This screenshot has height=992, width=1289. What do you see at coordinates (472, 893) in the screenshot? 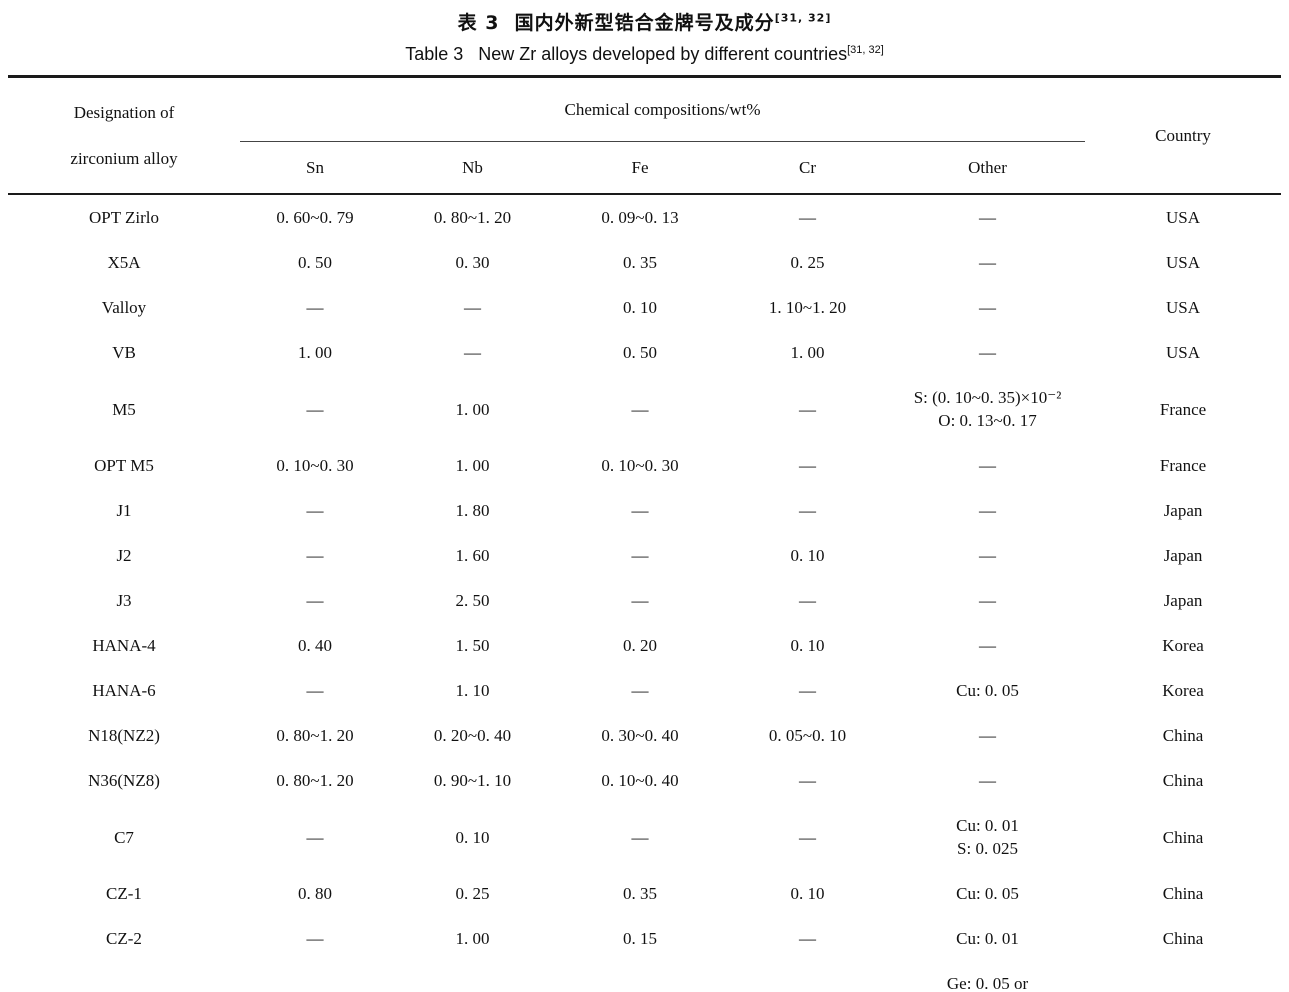
I see `nb-cell: 0. 25` at bounding box center [472, 893].